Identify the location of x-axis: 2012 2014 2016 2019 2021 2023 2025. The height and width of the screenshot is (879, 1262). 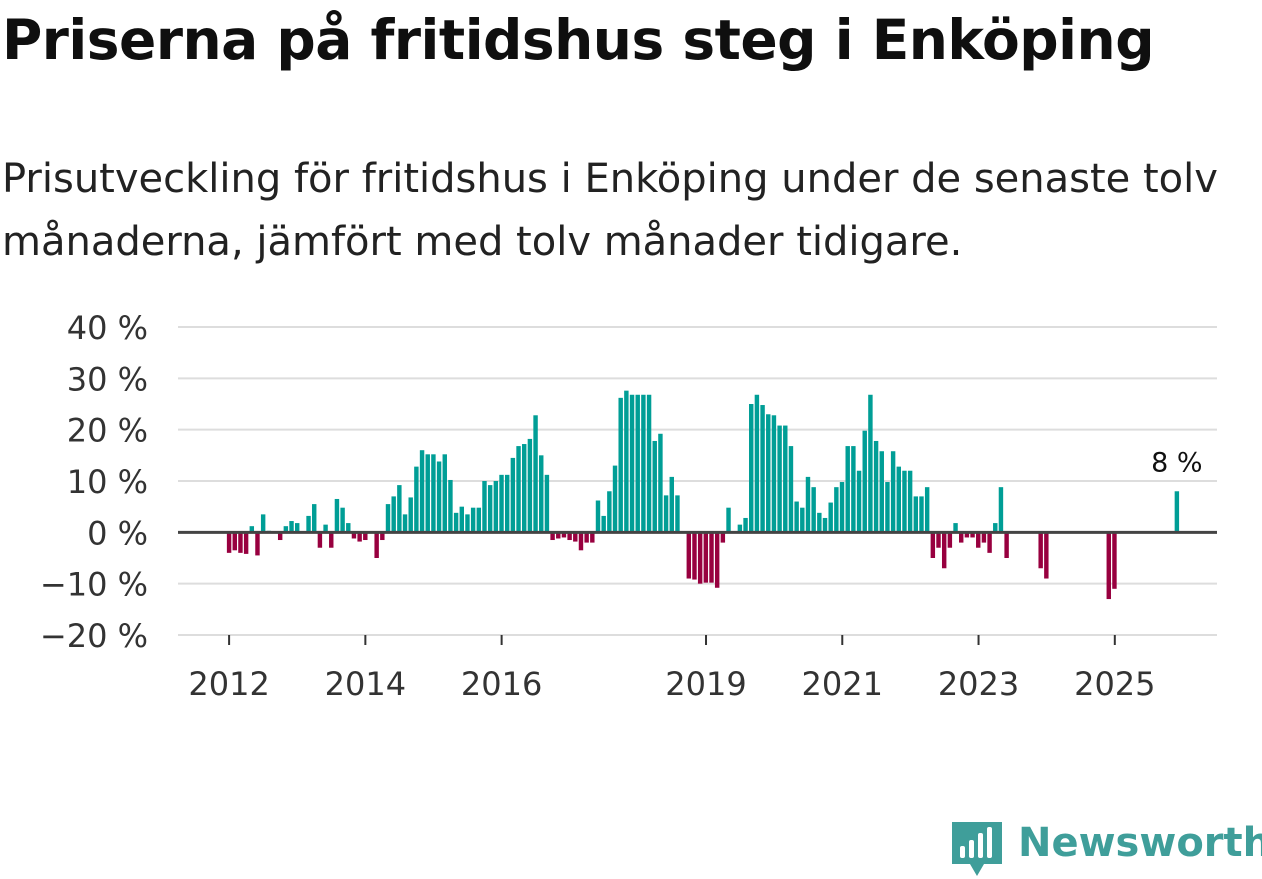
(672, 667).